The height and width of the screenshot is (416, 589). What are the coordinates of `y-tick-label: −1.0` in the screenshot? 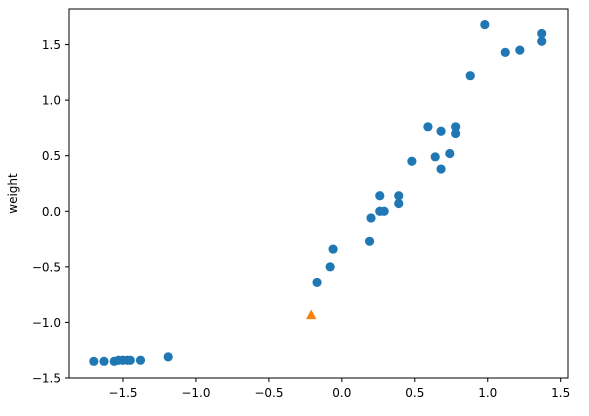 It's located at (46, 323).